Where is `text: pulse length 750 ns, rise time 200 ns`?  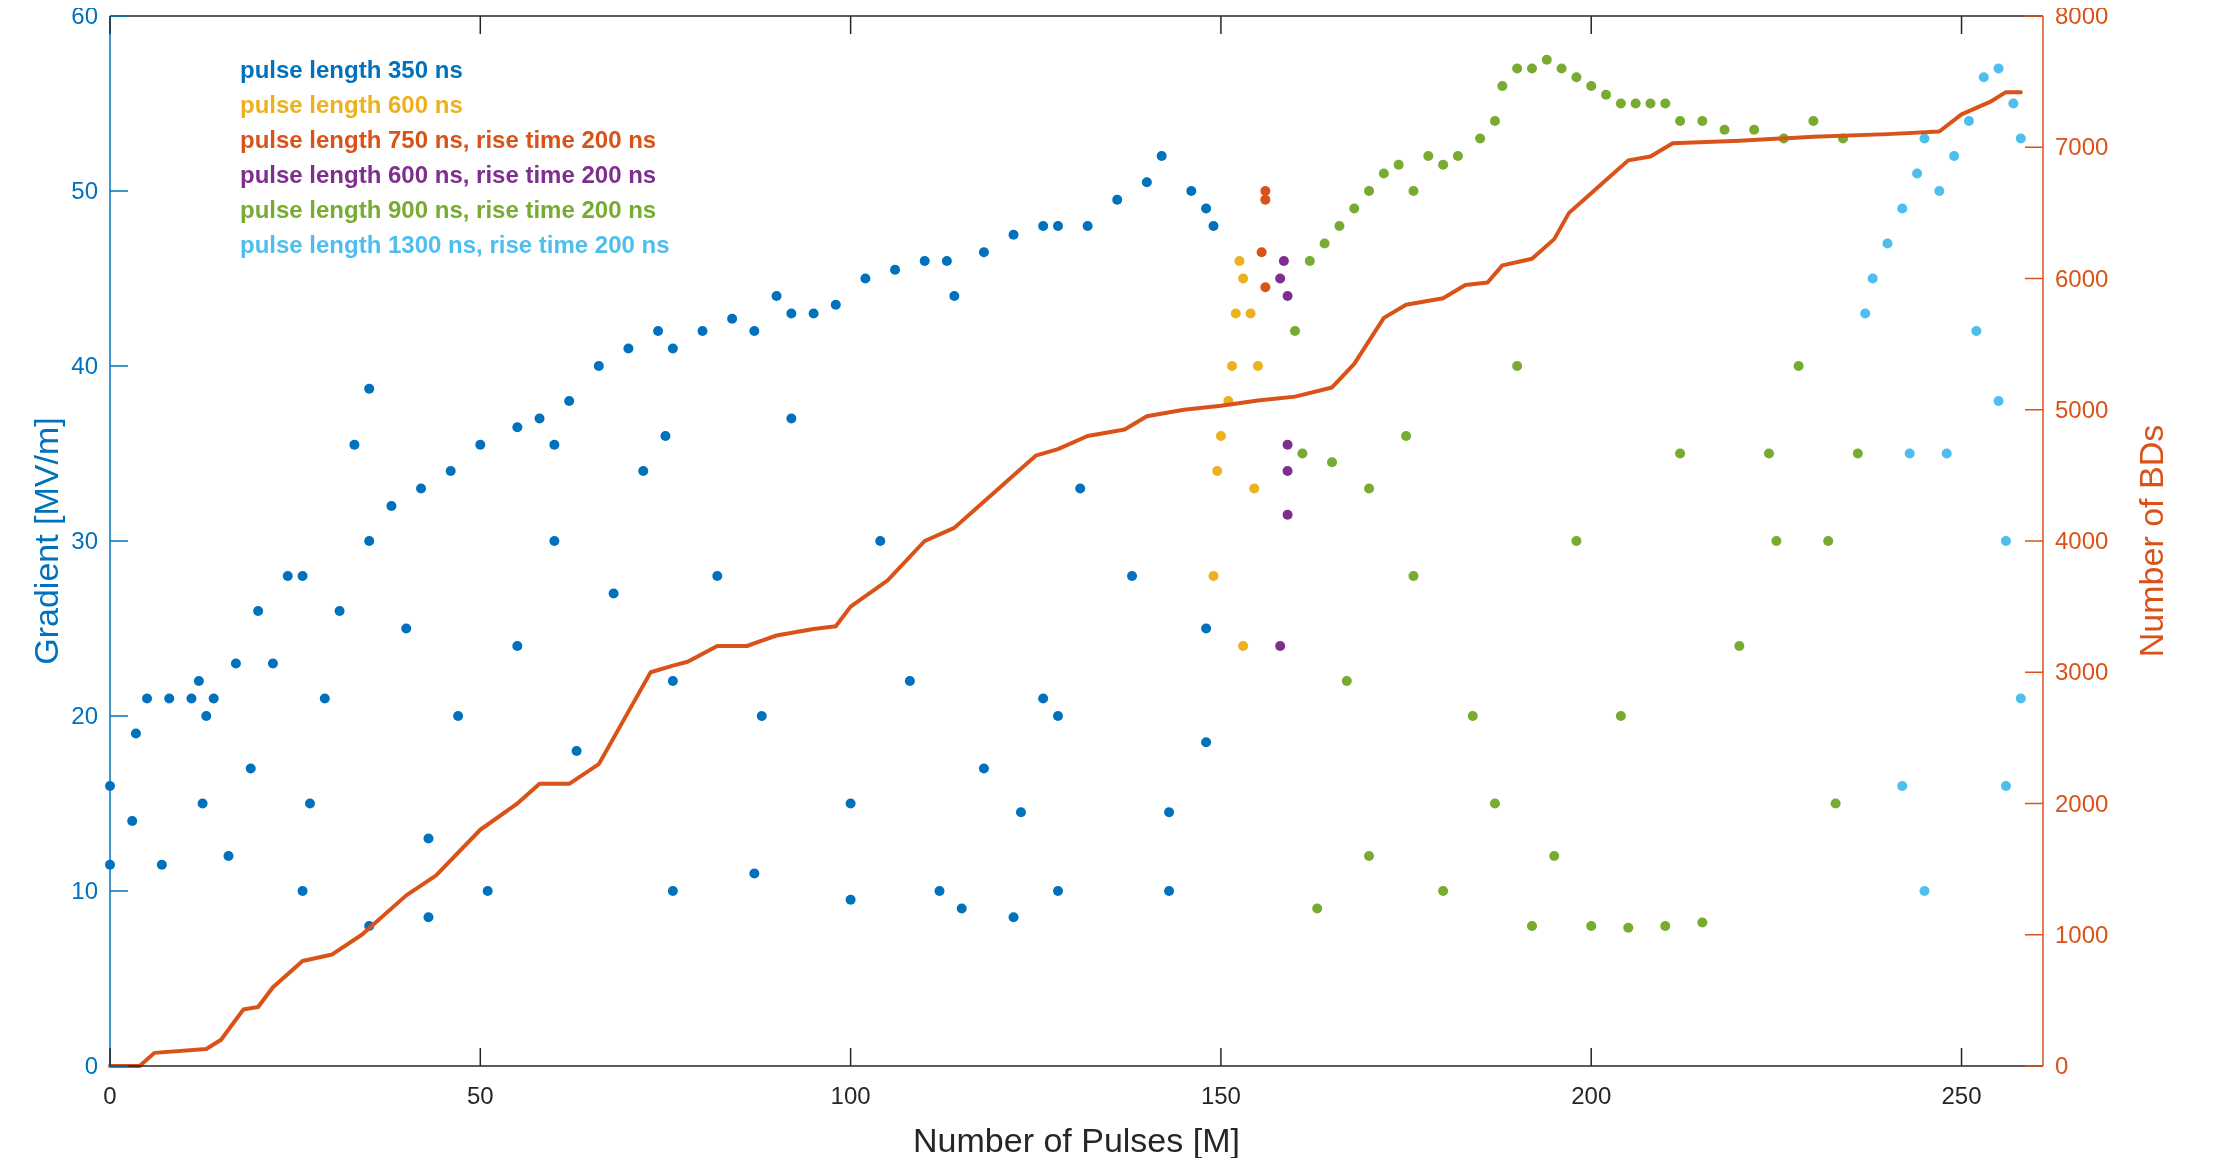
text: pulse length 750 ns, rise time 200 ns is located at coordinates (448, 139).